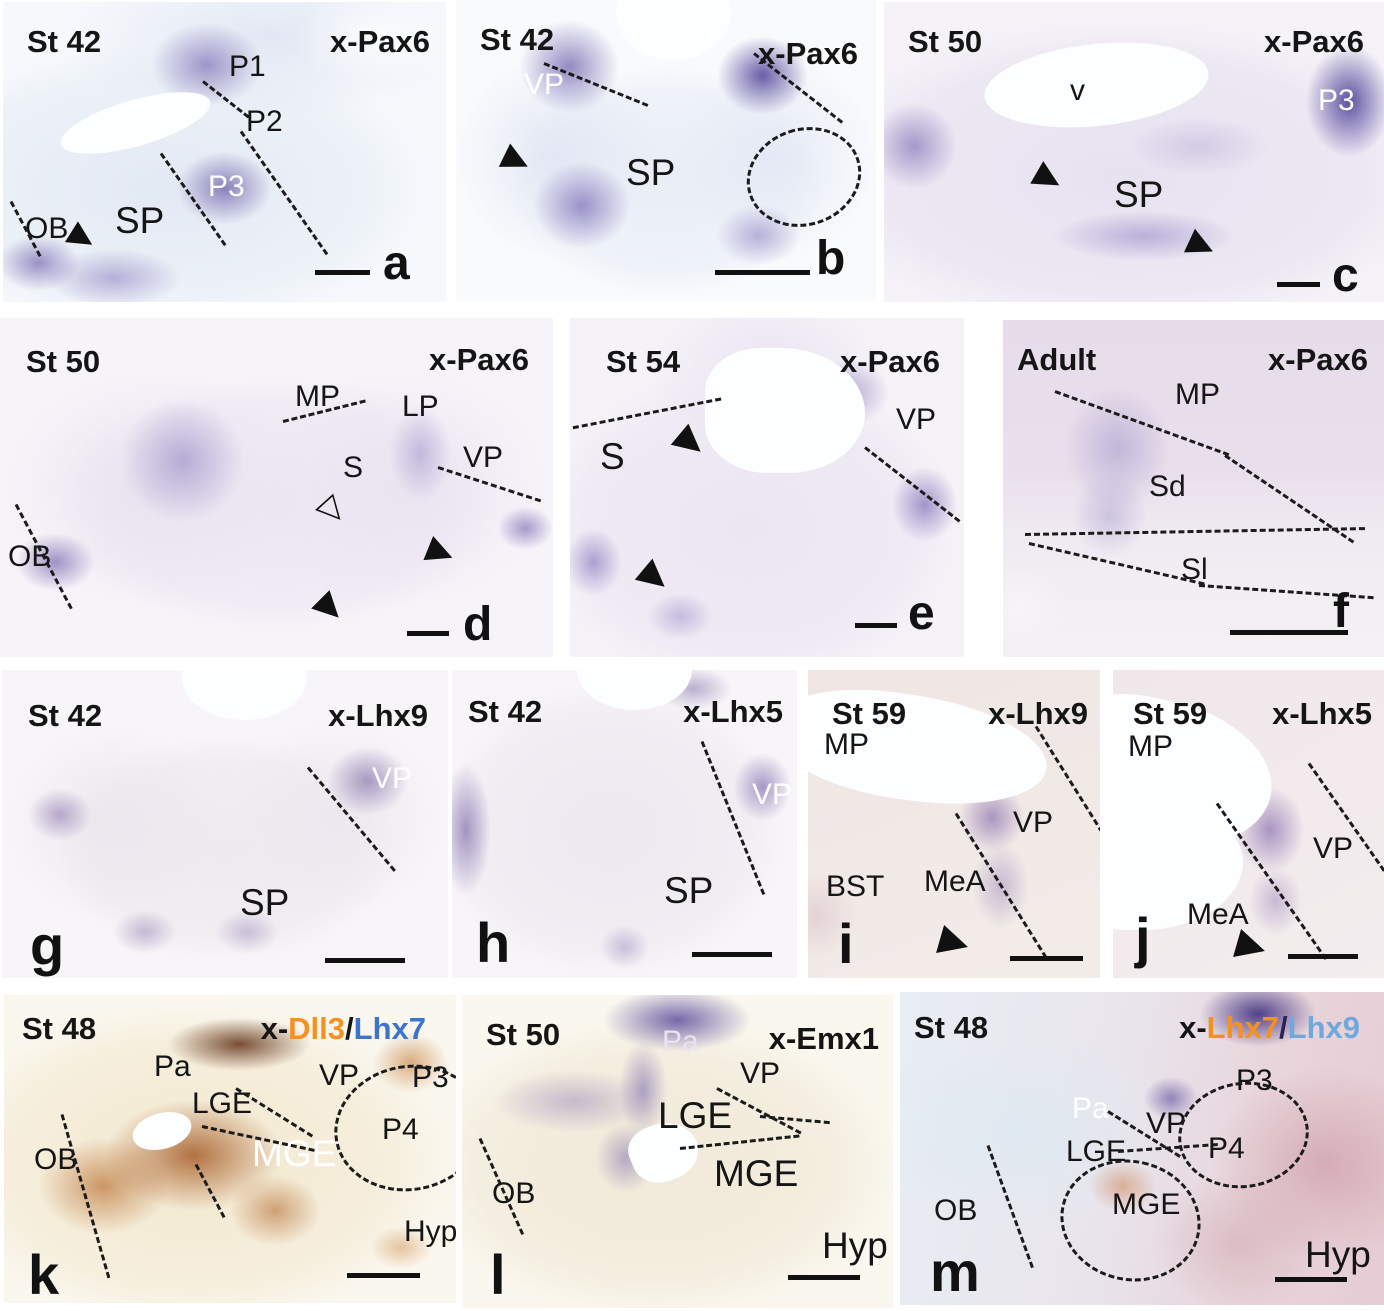  Describe the element at coordinates (478, 624) in the screenshot. I see `panel-letter: d` at that location.